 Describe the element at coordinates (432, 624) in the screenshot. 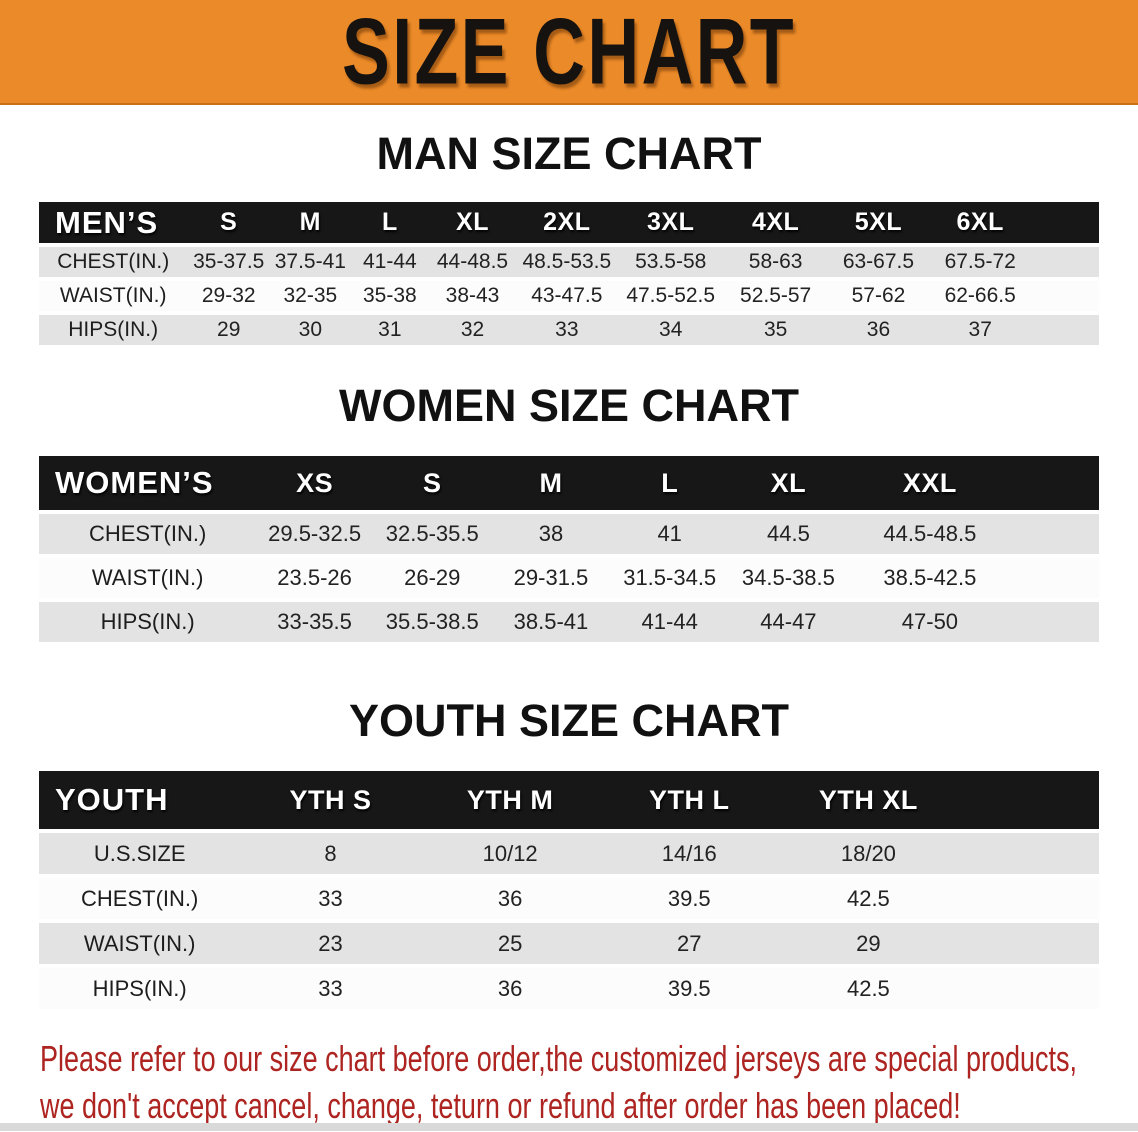

I see `women-value-cell: 35.5-38.5` at that location.